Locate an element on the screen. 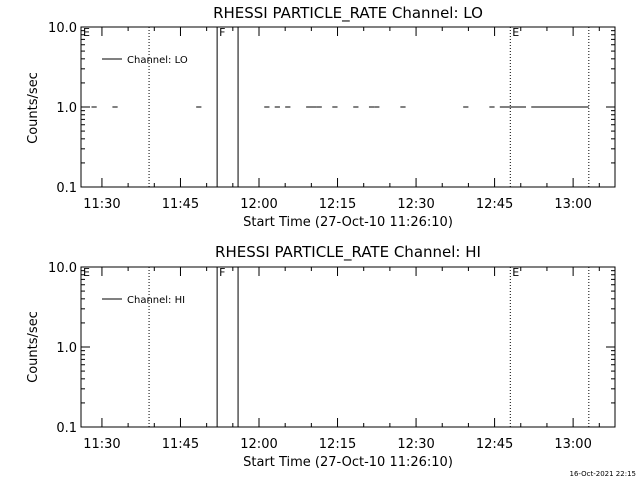 The image size is (640, 480). legend: Channel: LO is located at coordinates (145, 60).